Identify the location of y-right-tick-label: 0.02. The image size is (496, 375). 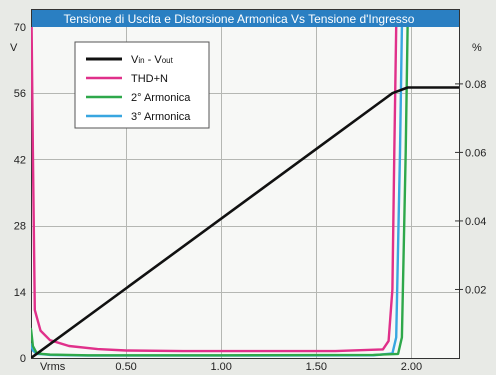
(475, 290).